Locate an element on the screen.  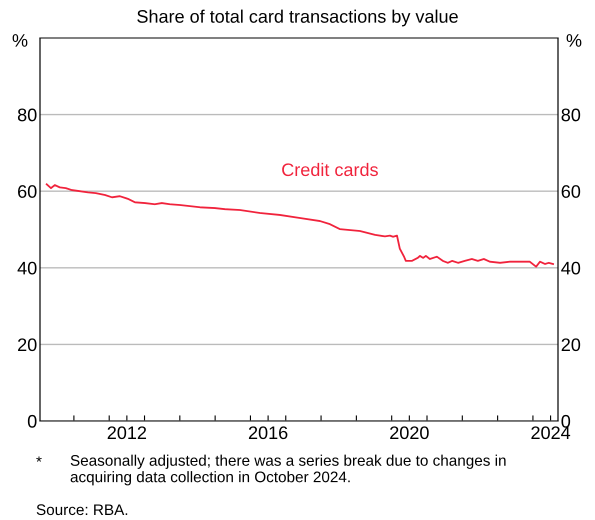
x-tick-label: 2016 is located at coordinates (268, 433).